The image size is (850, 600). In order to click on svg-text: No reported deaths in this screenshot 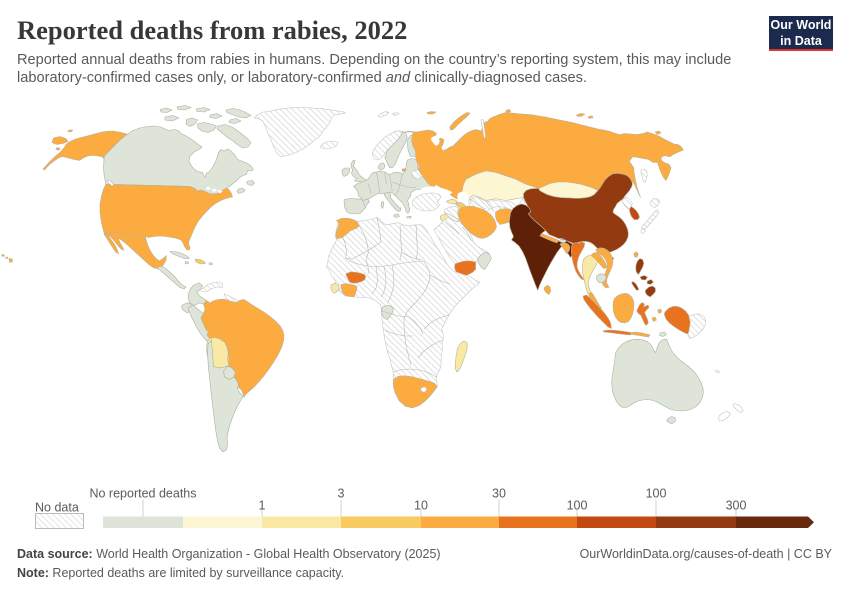, I will do `click(142, 494)`.